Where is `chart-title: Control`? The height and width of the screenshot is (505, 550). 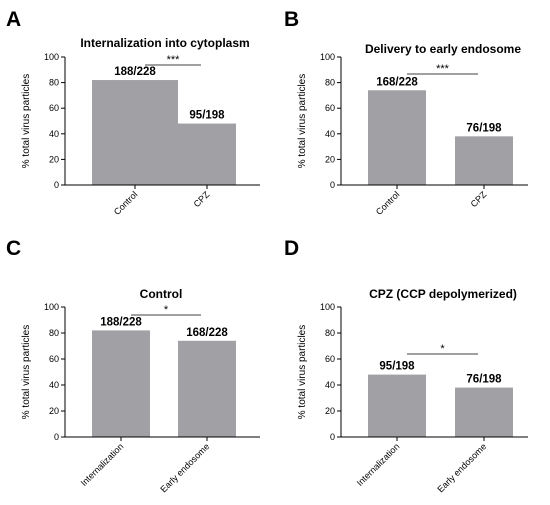
chart-title: Control is located at coordinates (161, 294).